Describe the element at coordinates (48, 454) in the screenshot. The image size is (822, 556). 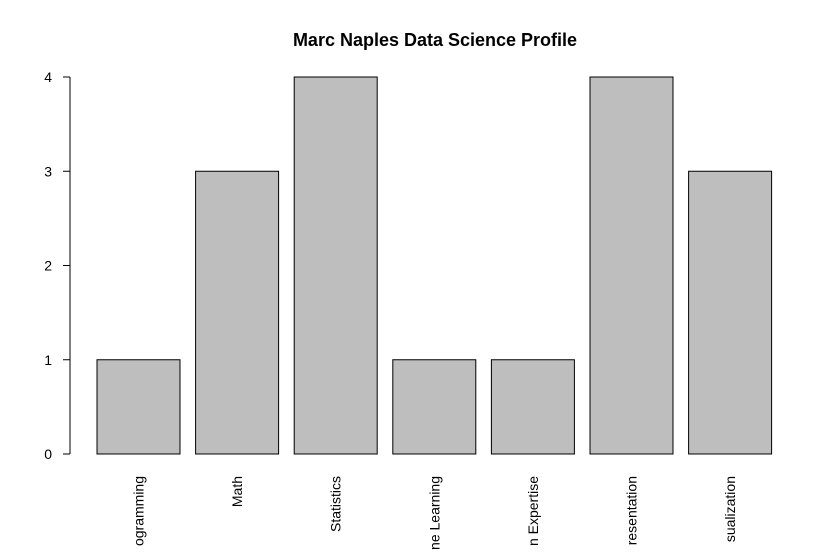
I see `y-tick-label: 0` at that location.